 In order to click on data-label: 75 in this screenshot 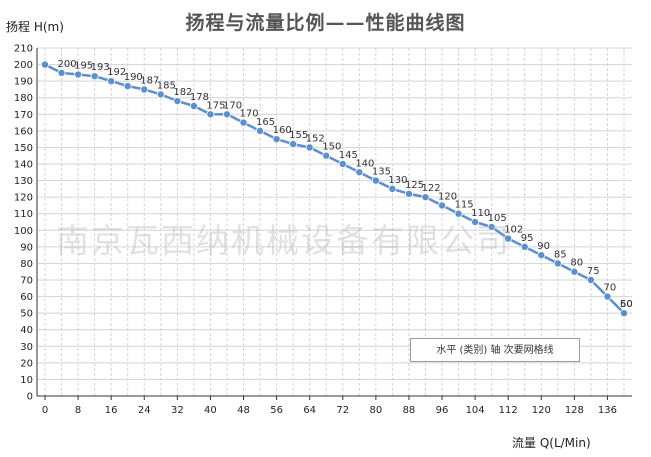, I will do `click(593, 271)`.